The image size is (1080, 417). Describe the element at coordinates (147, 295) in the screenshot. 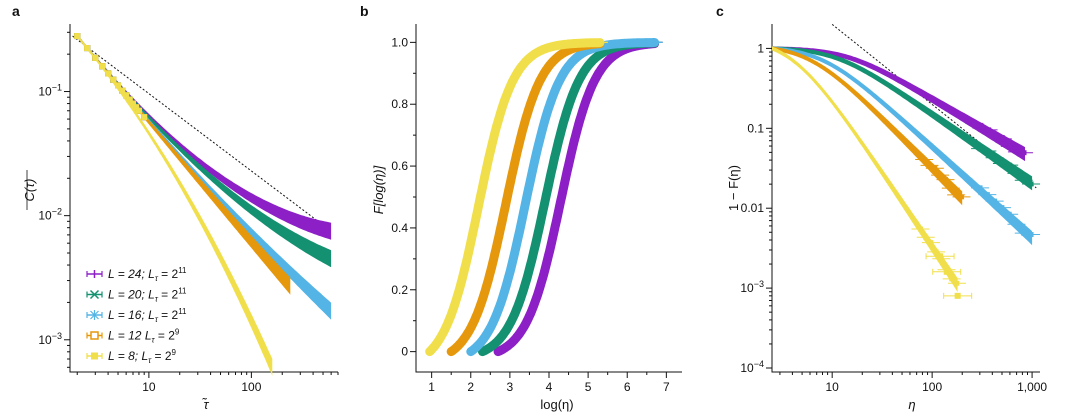

I see `legend-entry: L = 20; Lτ = 211` at that location.